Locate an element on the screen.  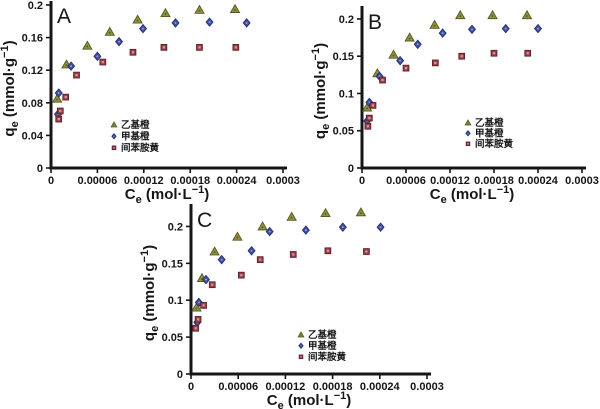
series-triangle is located at coordinates (146, 53).